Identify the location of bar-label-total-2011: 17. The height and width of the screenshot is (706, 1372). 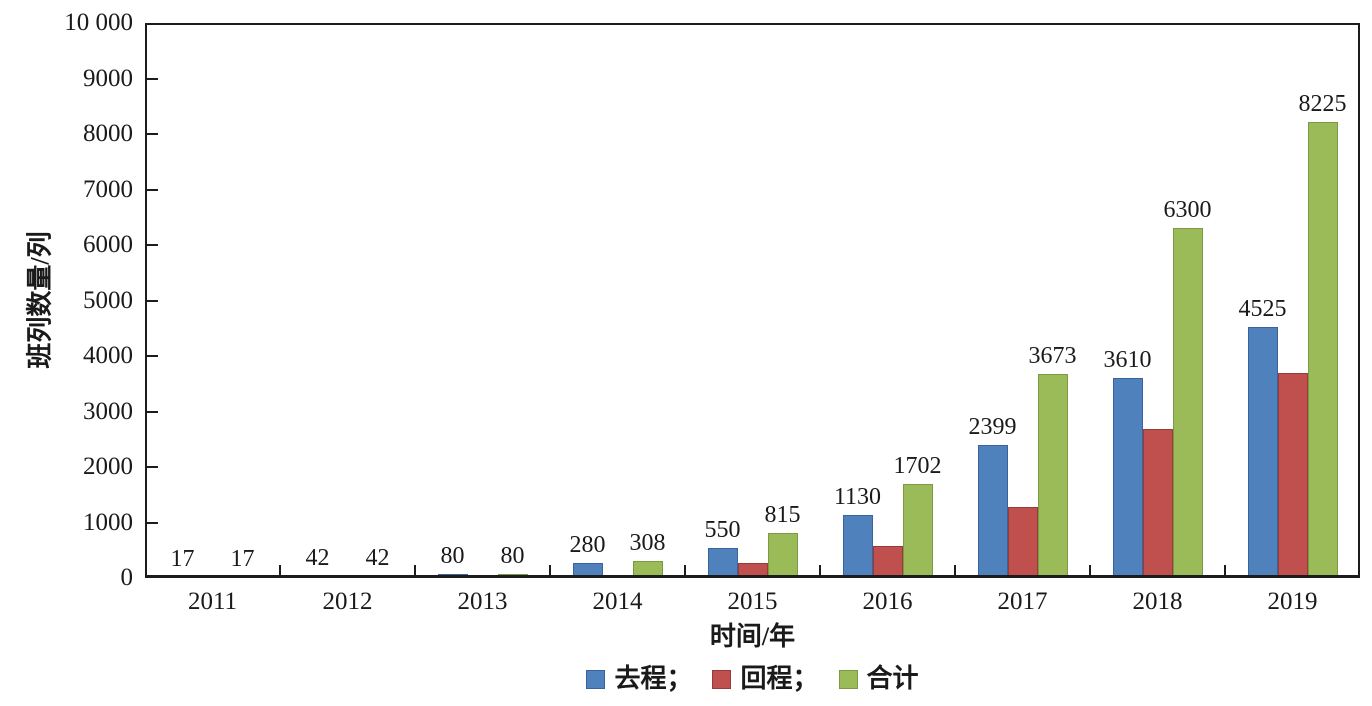
(242, 559).